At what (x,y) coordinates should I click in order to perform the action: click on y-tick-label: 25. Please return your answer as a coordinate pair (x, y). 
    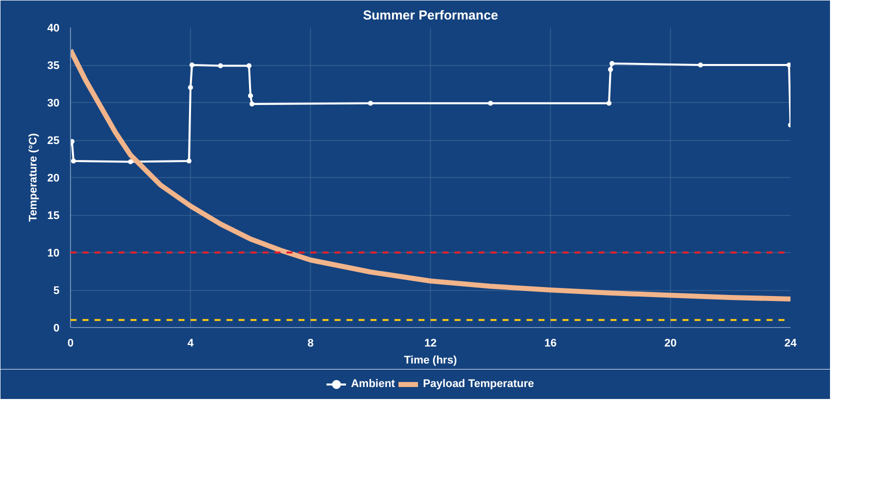
    Looking at the image, I should click on (53, 141).